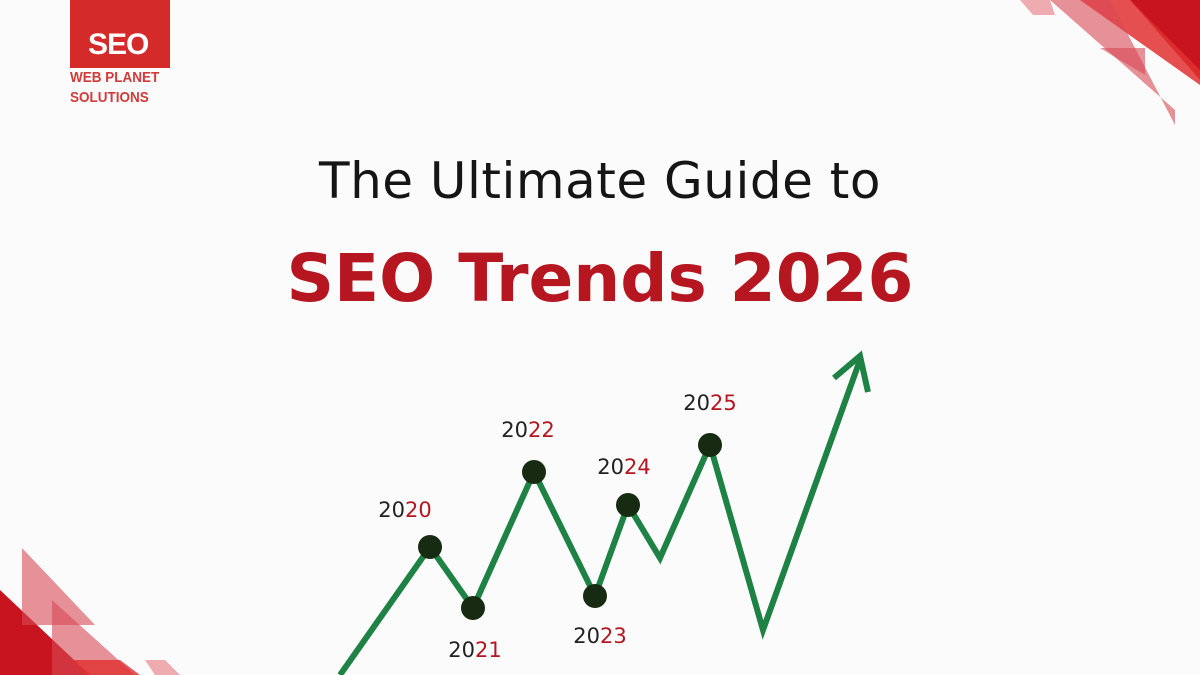  I want to click on title-line2: SEO Trends 2026, so click(600, 278).